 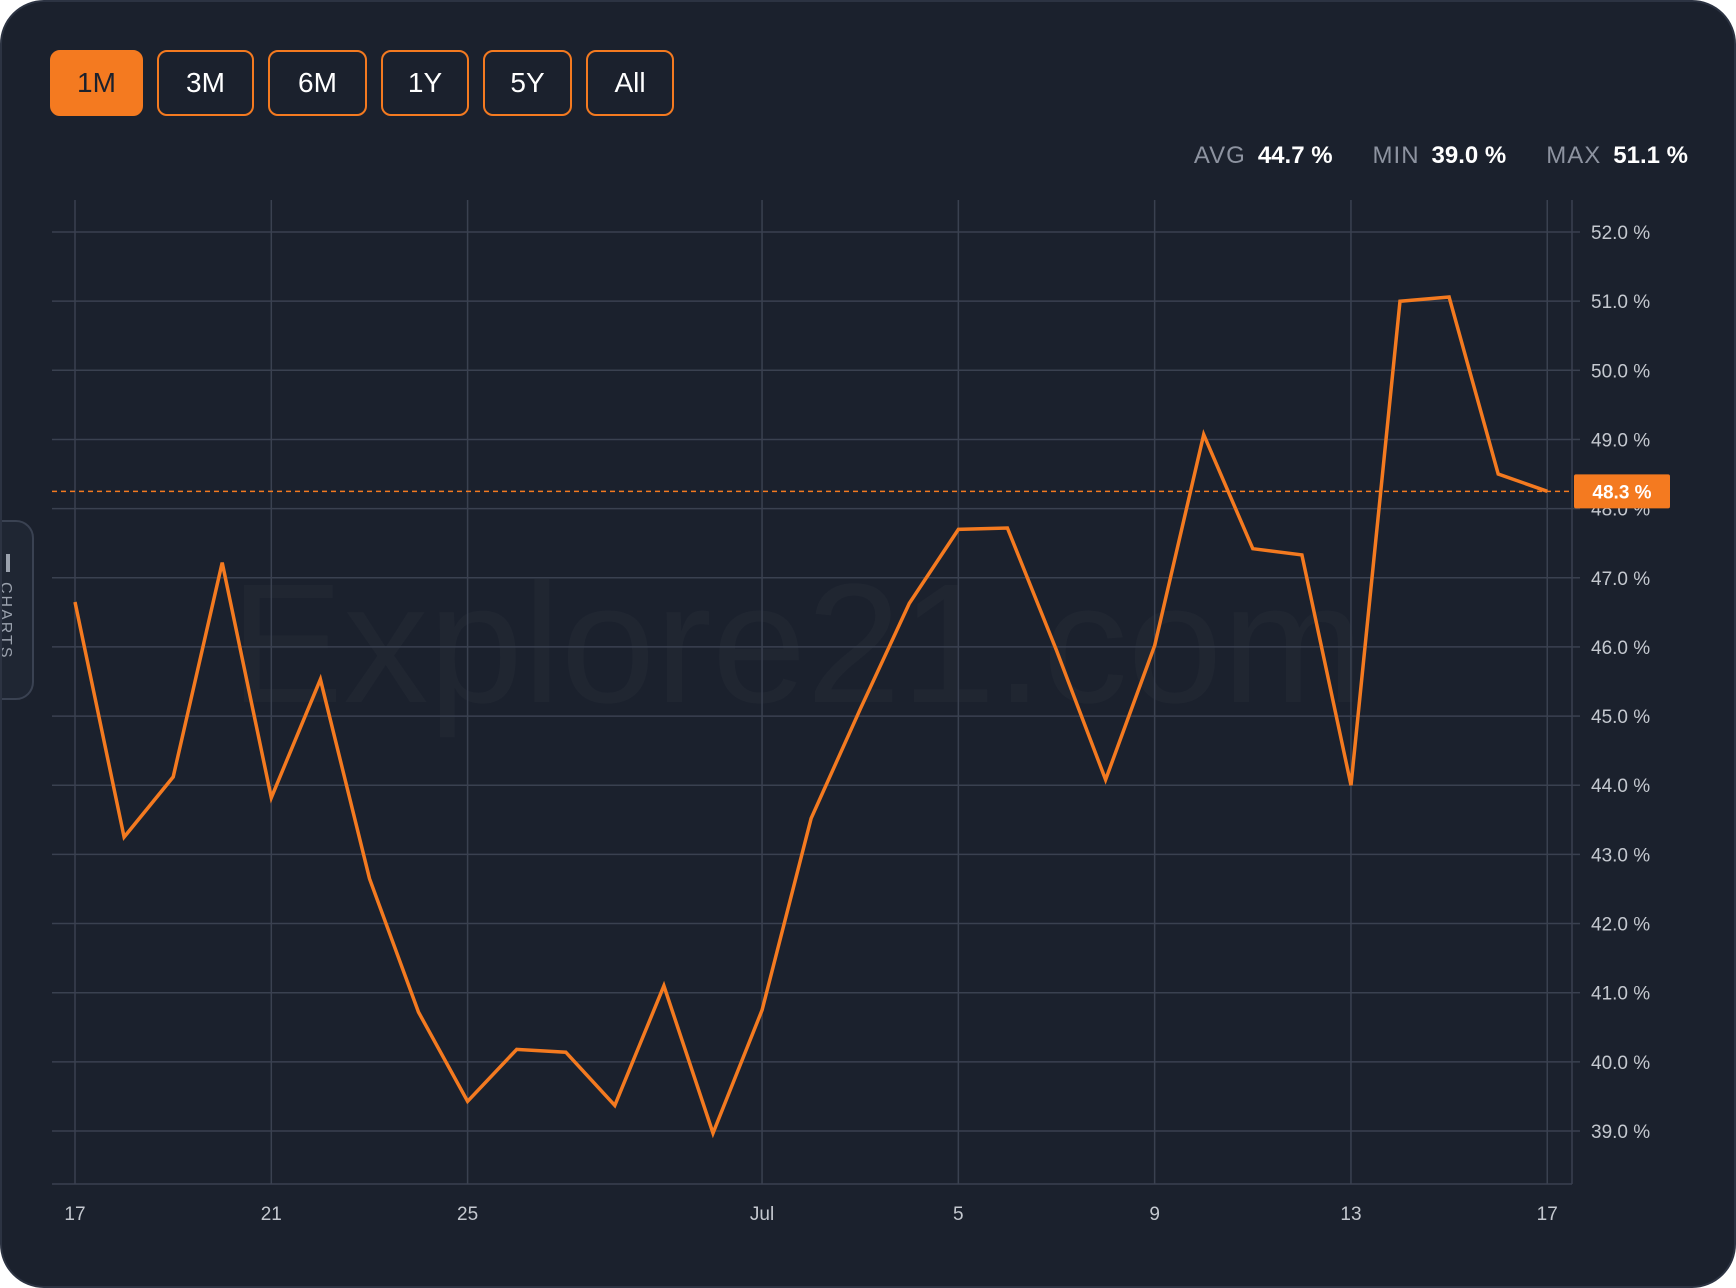 What do you see at coordinates (1620, 855) in the screenshot?
I see `y-tick-label: 43.0 %` at bounding box center [1620, 855].